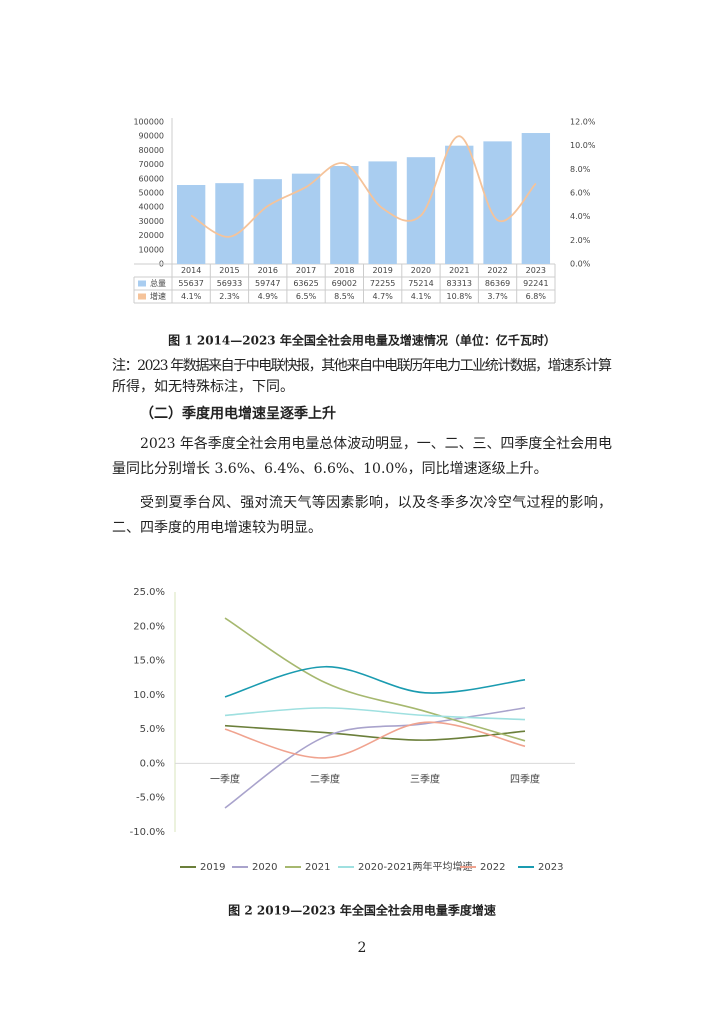 This screenshot has height=1024, width=724. What do you see at coordinates (152, 729) in the screenshot?
I see `y-tick-label: 5.0%` at bounding box center [152, 729].